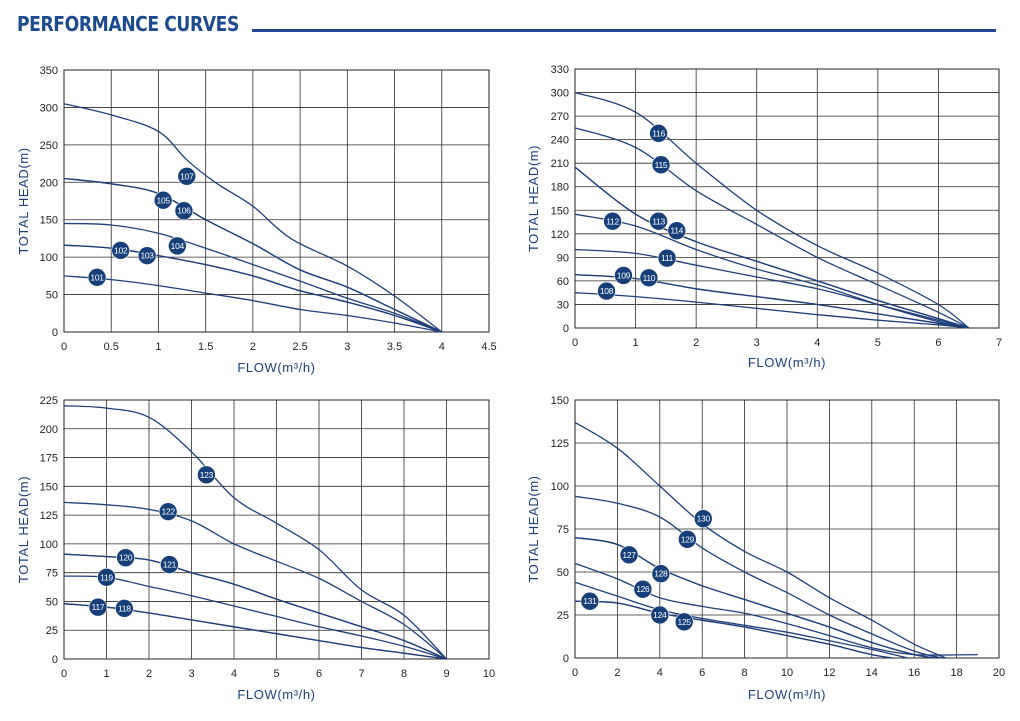 Image resolution: width=1020 pixels, height=721 pixels. Describe the element at coordinates (560, 235) in the screenshot. I see `y-tick-label: 120` at that location.